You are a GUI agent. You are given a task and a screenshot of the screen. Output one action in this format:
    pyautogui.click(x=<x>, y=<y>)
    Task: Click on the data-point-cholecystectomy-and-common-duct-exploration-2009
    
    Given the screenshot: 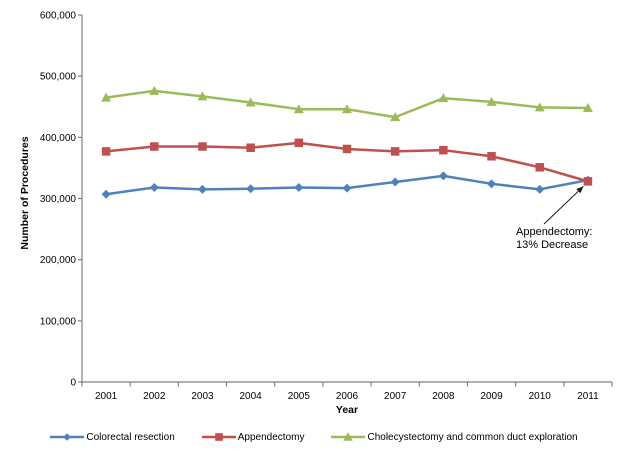 What is the action you would take?
    pyautogui.click(x=491, y=101)
    